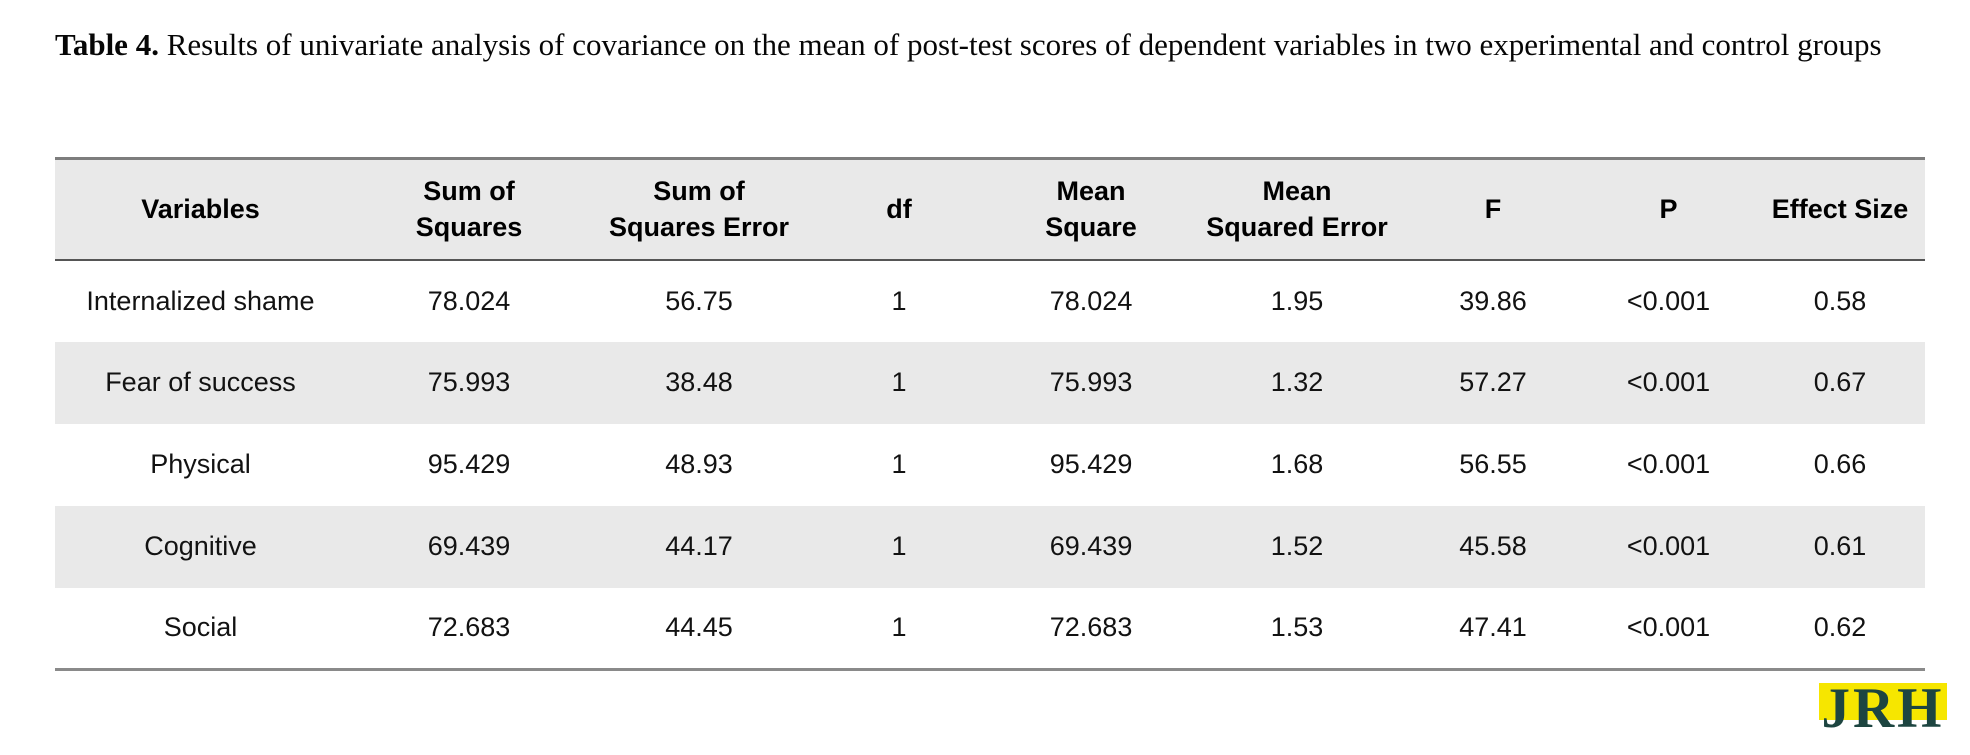 Image resolution: width=1970 pixels, height=755 pixels. I want to click on table-caption-label: Table 4., so click(107, 44).